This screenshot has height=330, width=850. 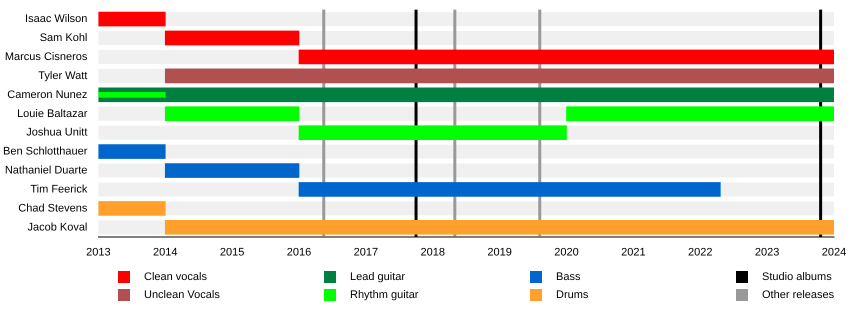 I want to click on y-tick-label: Isaac Wilson, so click(x=56, y=19).